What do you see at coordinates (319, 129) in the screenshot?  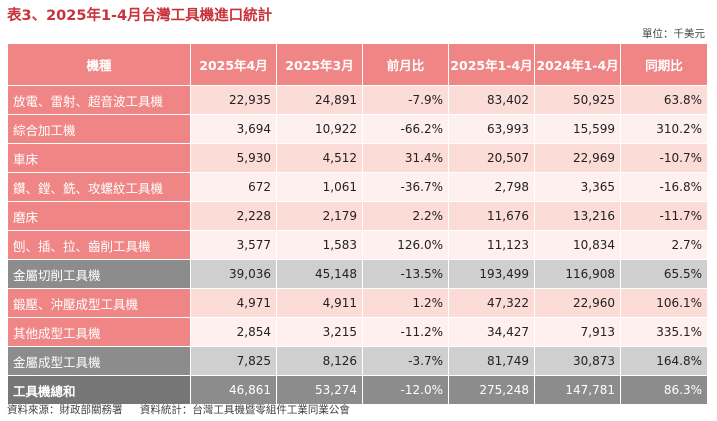 I see `value-cell: 10,922` at bounding box center [319, 129].